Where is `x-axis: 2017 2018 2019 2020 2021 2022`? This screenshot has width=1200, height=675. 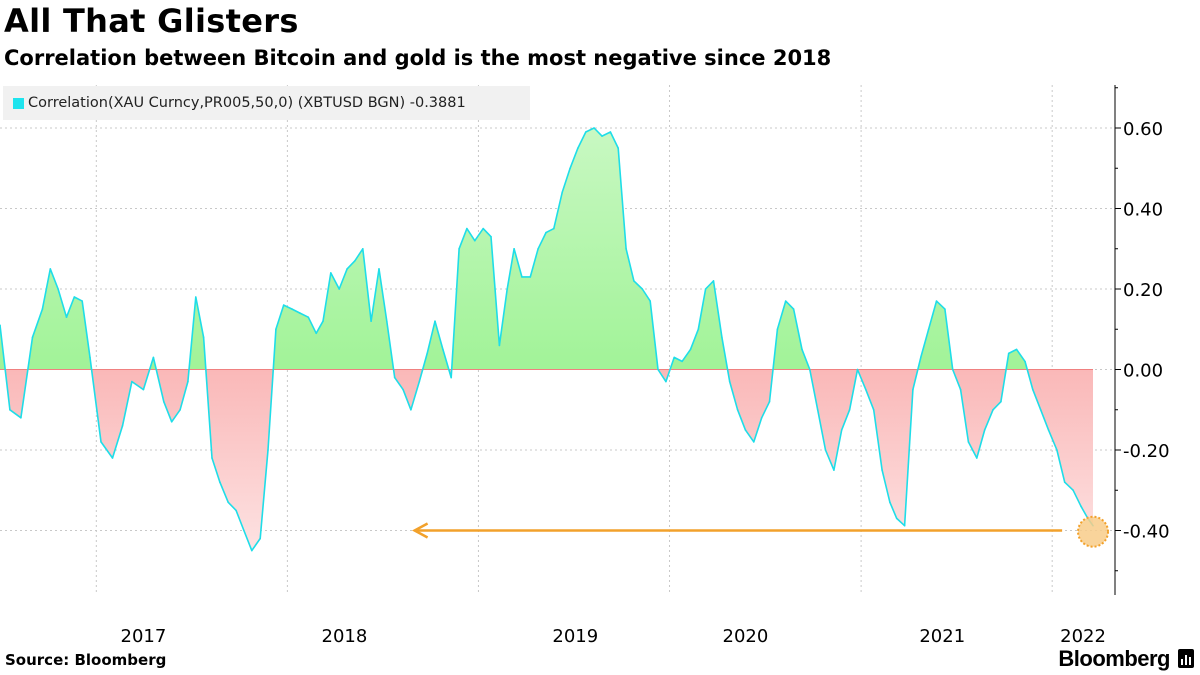
x-axis: 2017 2018 2019 2020 2021 2022 is located at coordinates (613, 636).